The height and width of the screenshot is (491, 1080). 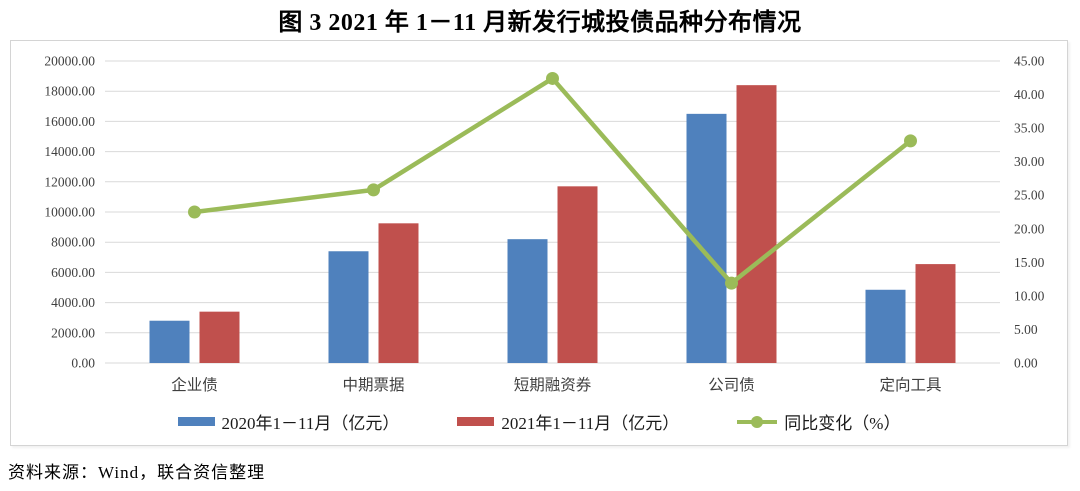 What do you see at coordinates (373, 190) in the screenshot?
I see `yoy-marker-中期票据` at bounding box center [373, 190].